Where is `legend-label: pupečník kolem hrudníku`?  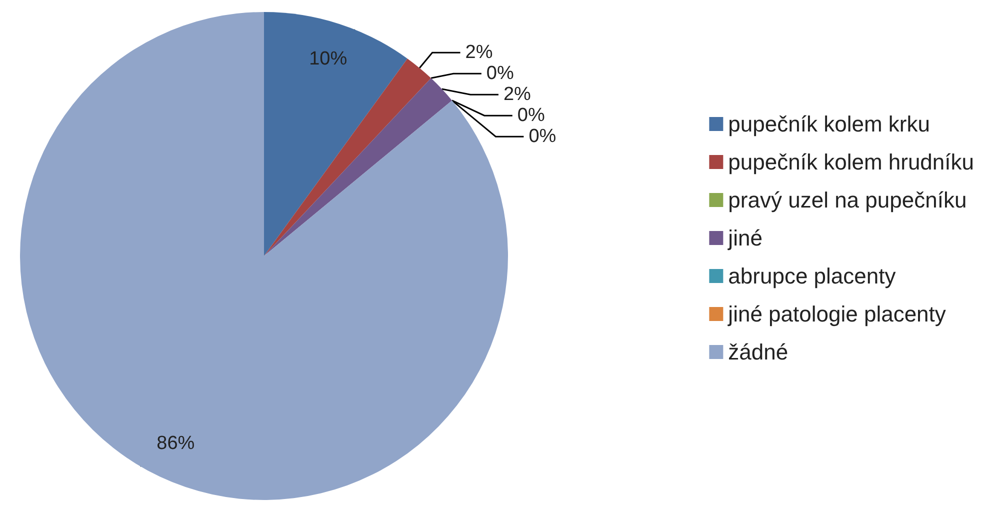 legend-label: pupečník kolem hrudníku is located at coordinates (851, 162).